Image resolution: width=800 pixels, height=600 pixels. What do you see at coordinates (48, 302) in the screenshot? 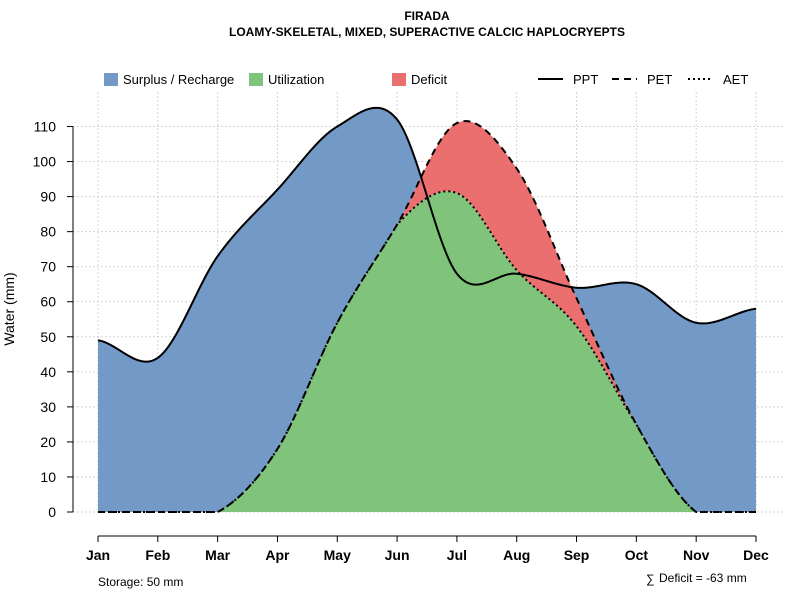
I see `y-tick-label: 60` at bounding box center [48, 302].